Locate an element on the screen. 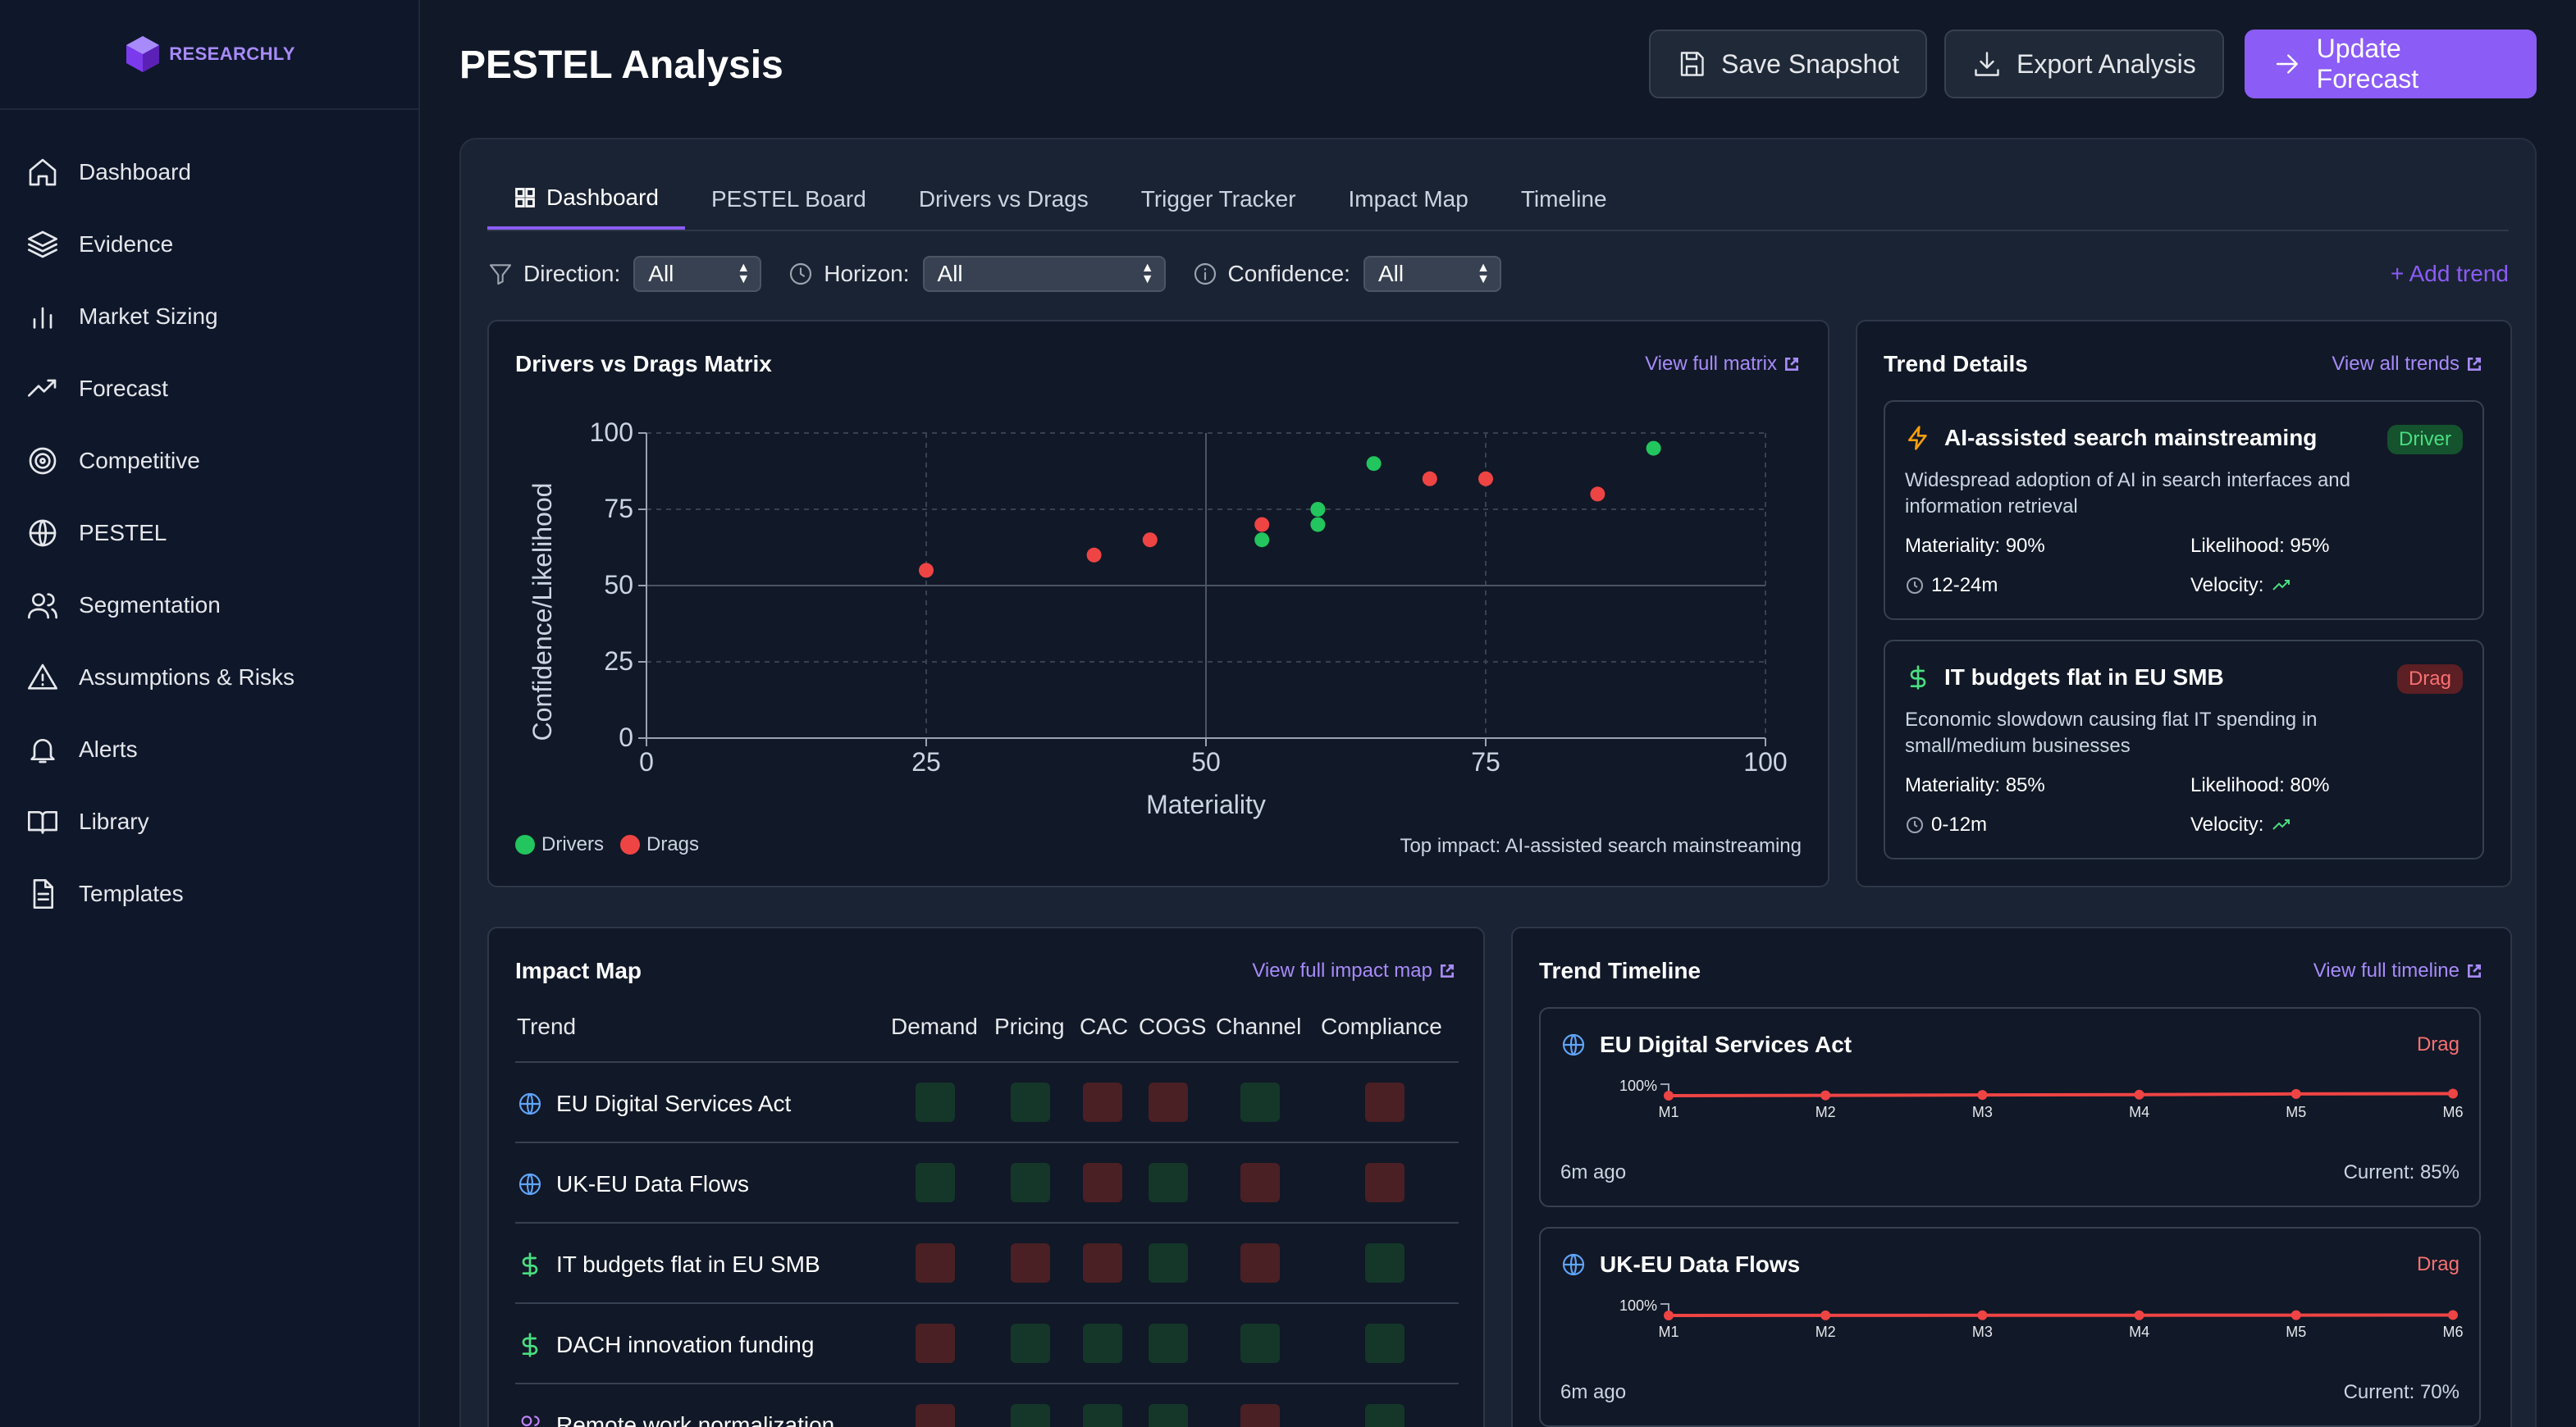 The image size is (2576, 1427). tab-pestel-board: PESTEL Board is located at coordinates (789, 199).